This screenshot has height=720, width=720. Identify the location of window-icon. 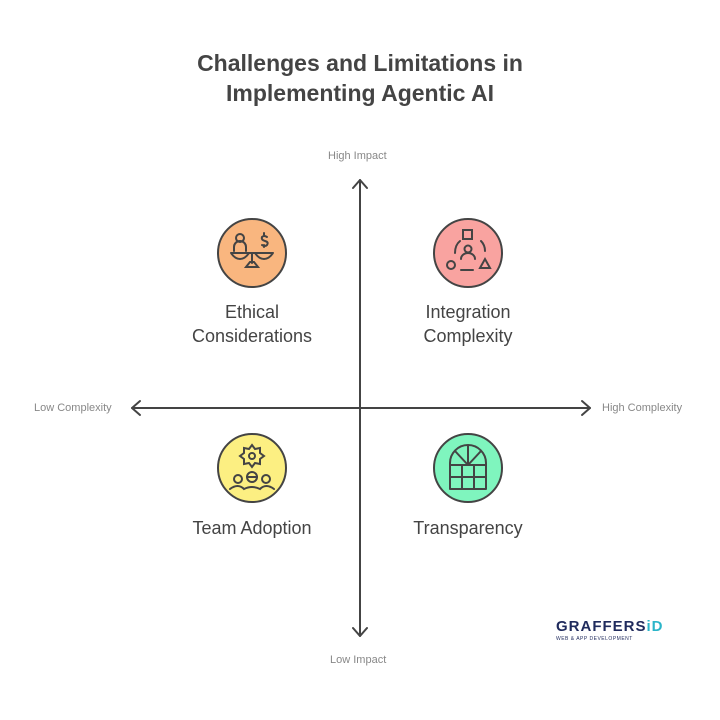
(468, 468).